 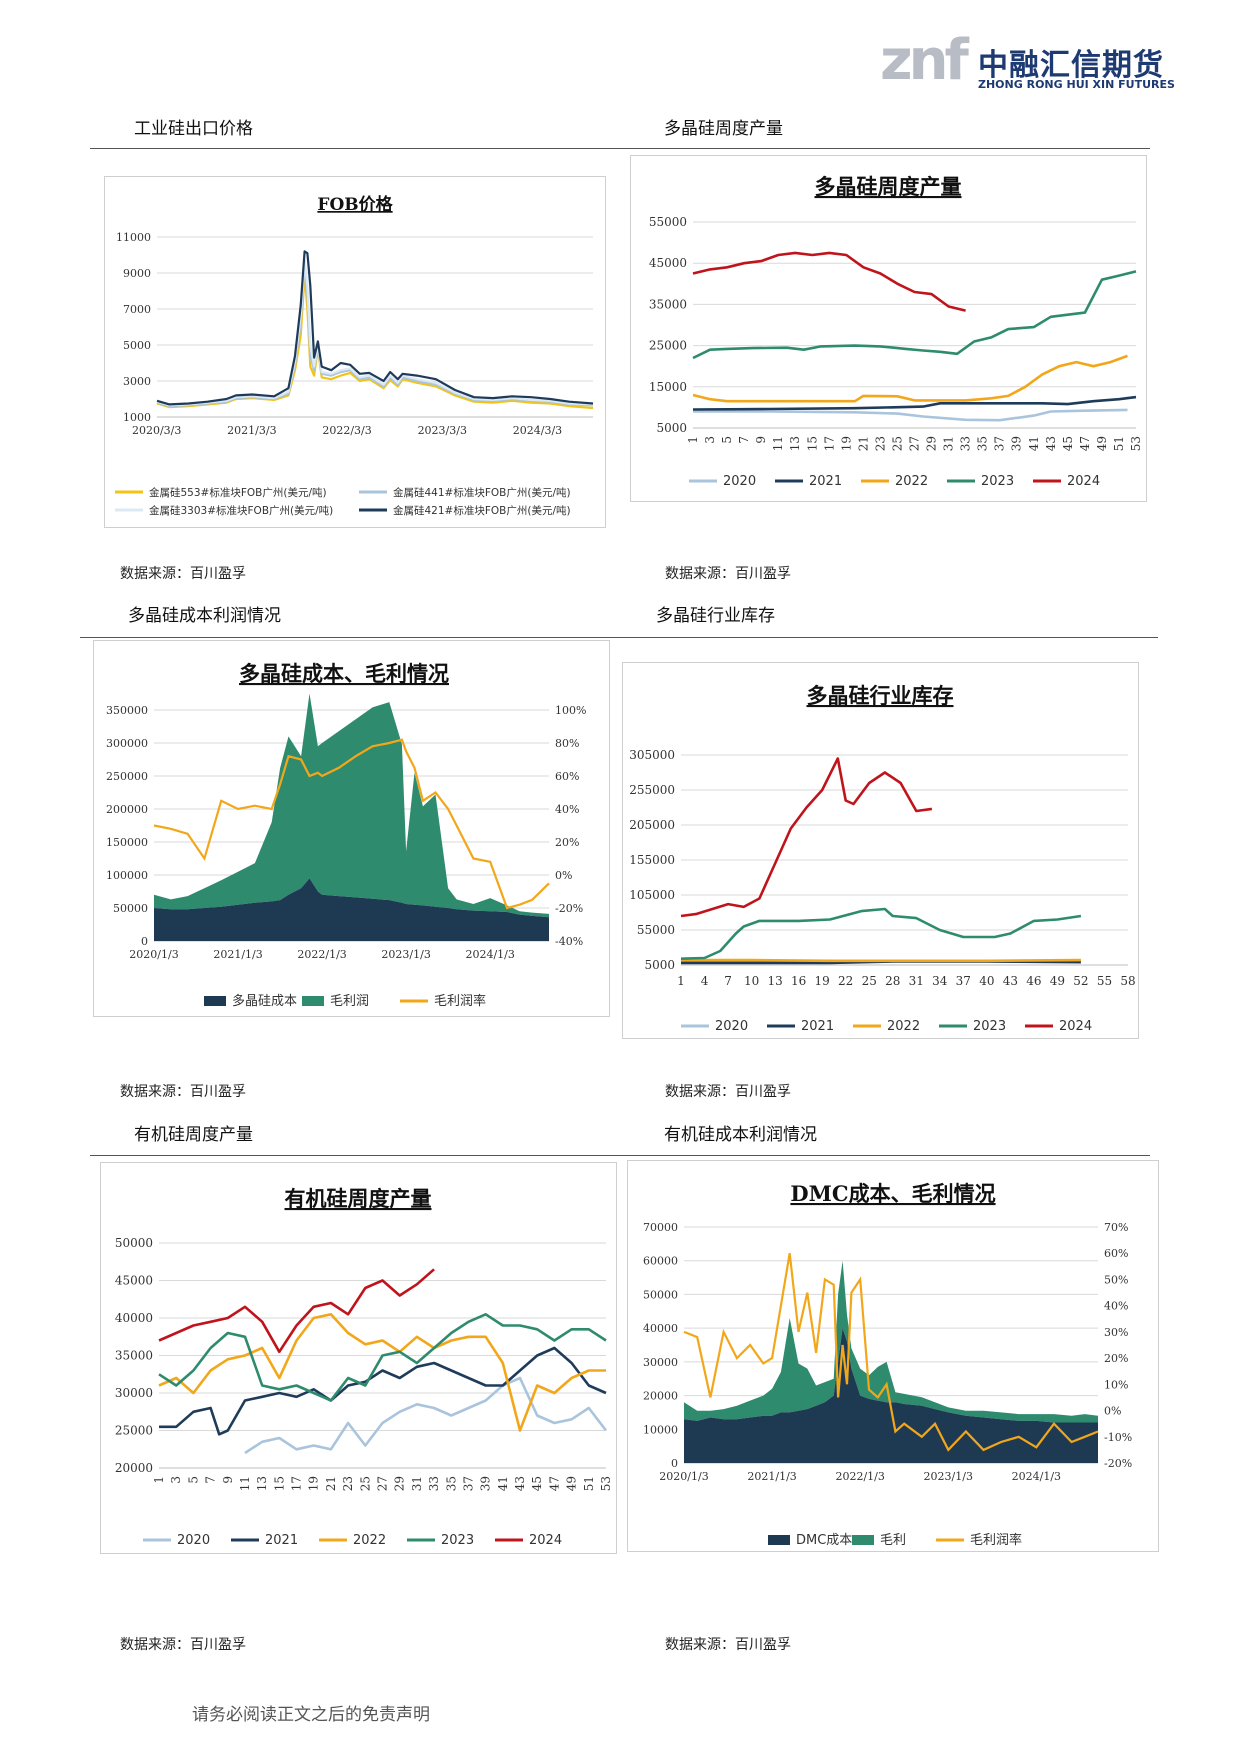 I want to click on section-title-organosilicon-cost: 有机硅成本利润情况, so click(x=740, y=1135).